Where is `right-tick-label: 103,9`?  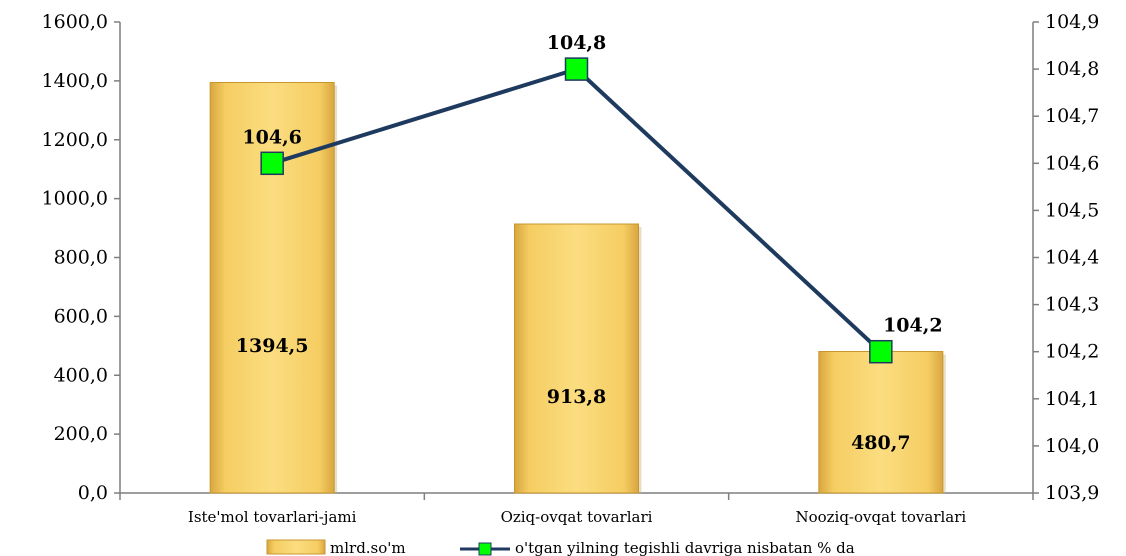
right-tick-label: 103,9 is located at coordinates (1072, 493).